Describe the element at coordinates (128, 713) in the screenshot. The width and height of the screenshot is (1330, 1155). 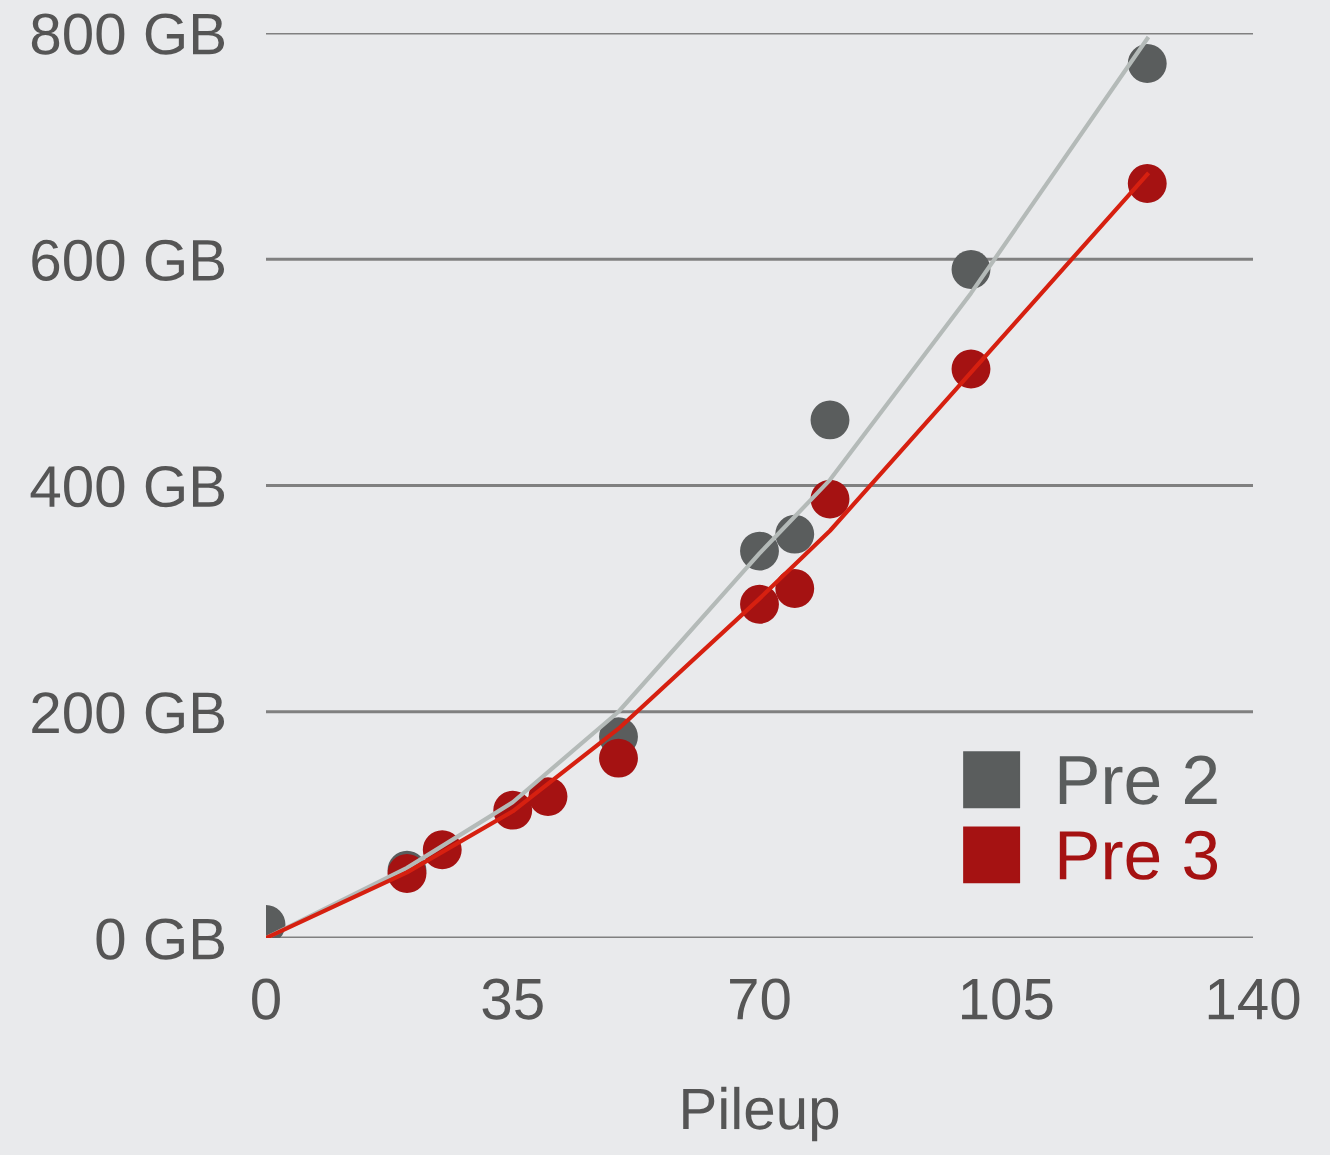
I see `y-tick-label: 200 GB` at that location.